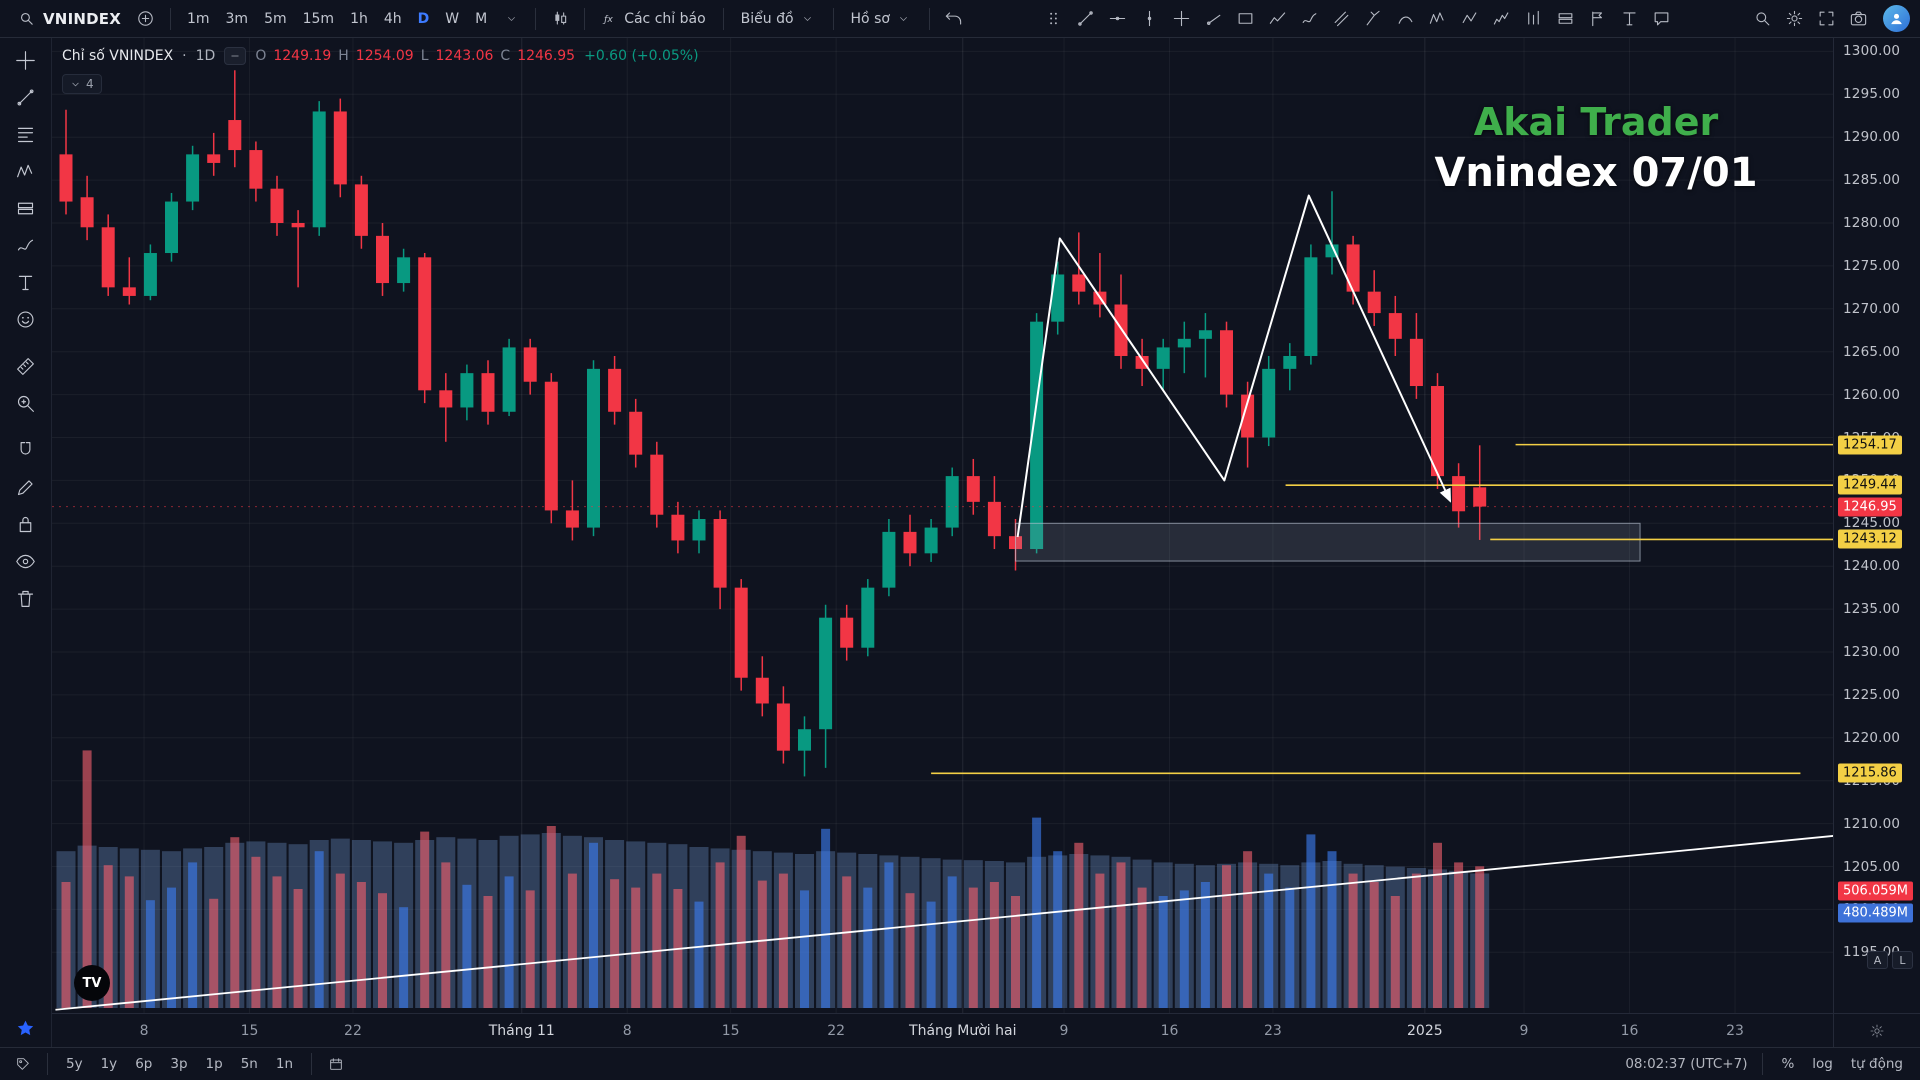 The width and height of the screenshot is (1920, 1080). What do you see at coordinates (359, 18) in the screenshot?
I see `timeframe-1h-button: 1h` at bounding box center [359, 18].